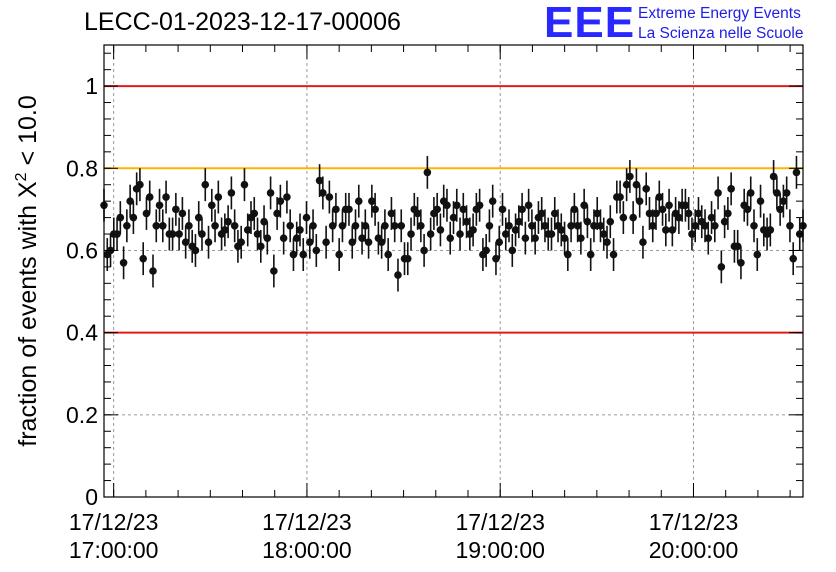 Image resolution: width=836 pixels, height=572 pixels. What do you see at coordinates (500, 550) in the screenshot?
I see `x-tick-time-label: 19:00:00` at bounding box center [500, 550].